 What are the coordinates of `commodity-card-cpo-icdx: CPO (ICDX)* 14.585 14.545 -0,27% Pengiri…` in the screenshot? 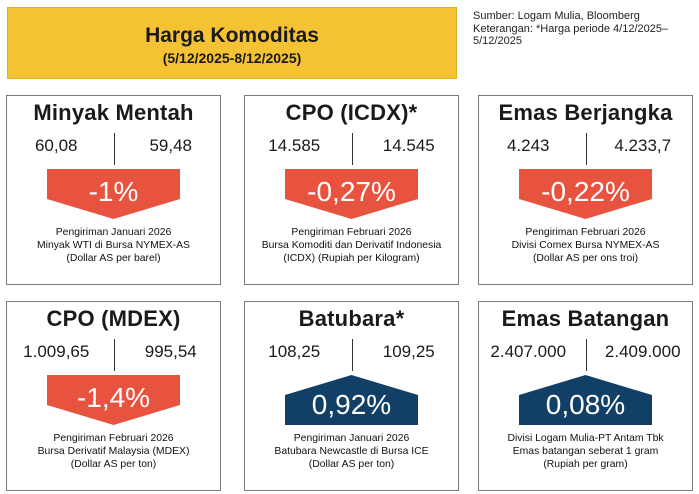 It's located at (351, 190).